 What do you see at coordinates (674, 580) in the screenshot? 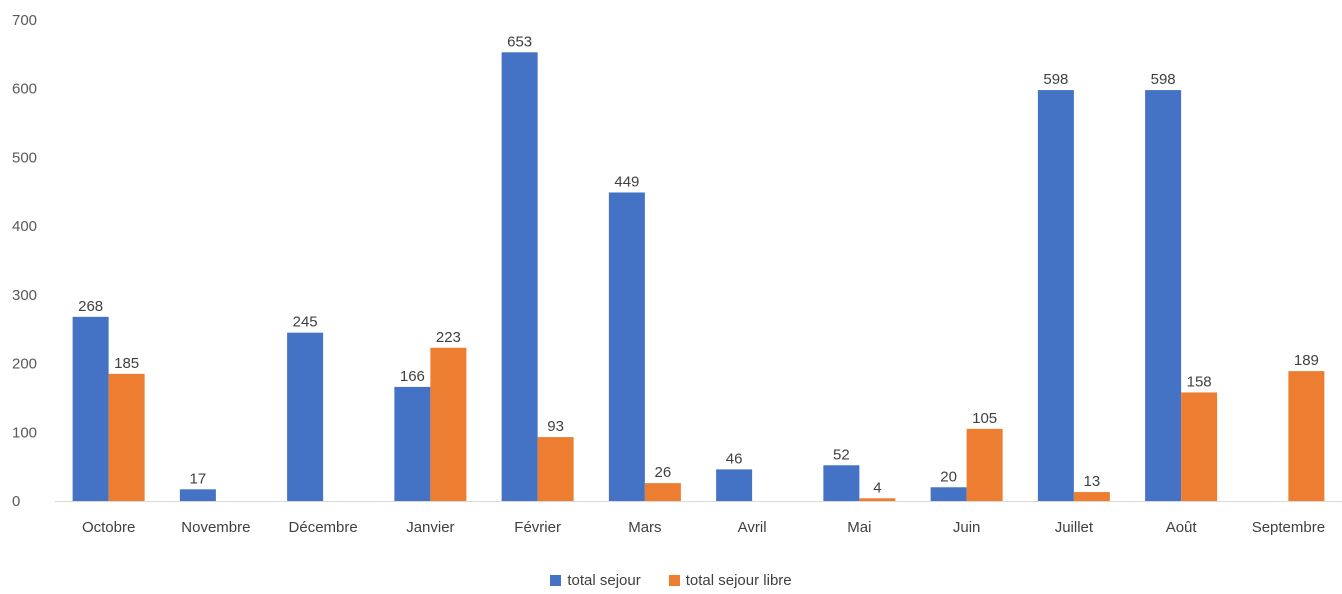
I see `legend-swatch-total-sejour-libre` at bounding box center [674, 580].